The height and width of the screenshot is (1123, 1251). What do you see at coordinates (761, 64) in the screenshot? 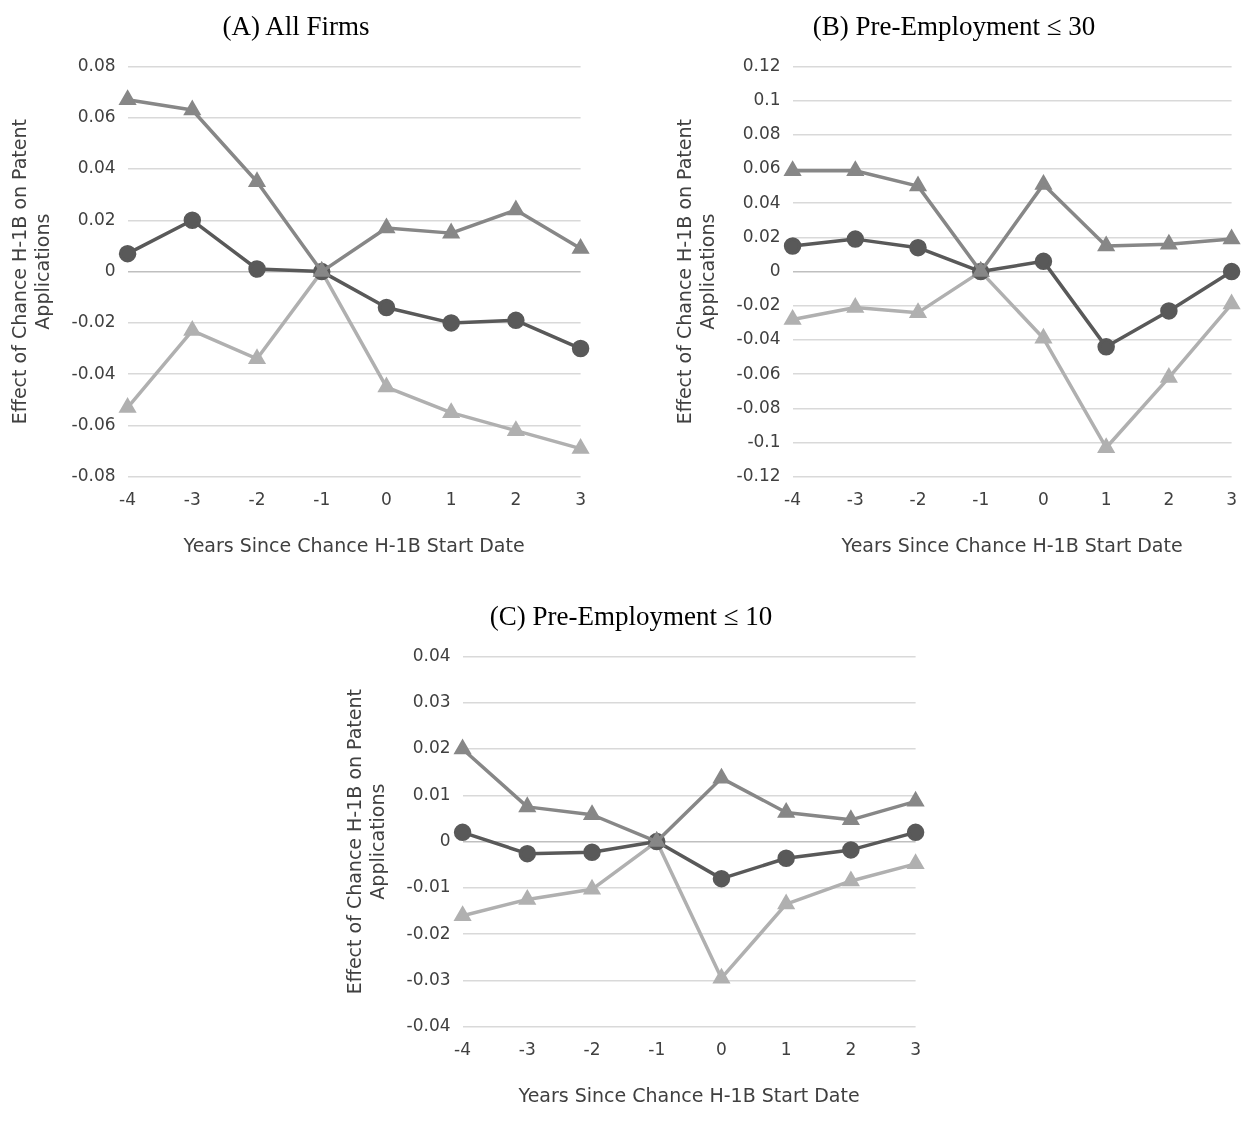
I see `y-tick-label: 0.12` at bounding box center [761, 64].